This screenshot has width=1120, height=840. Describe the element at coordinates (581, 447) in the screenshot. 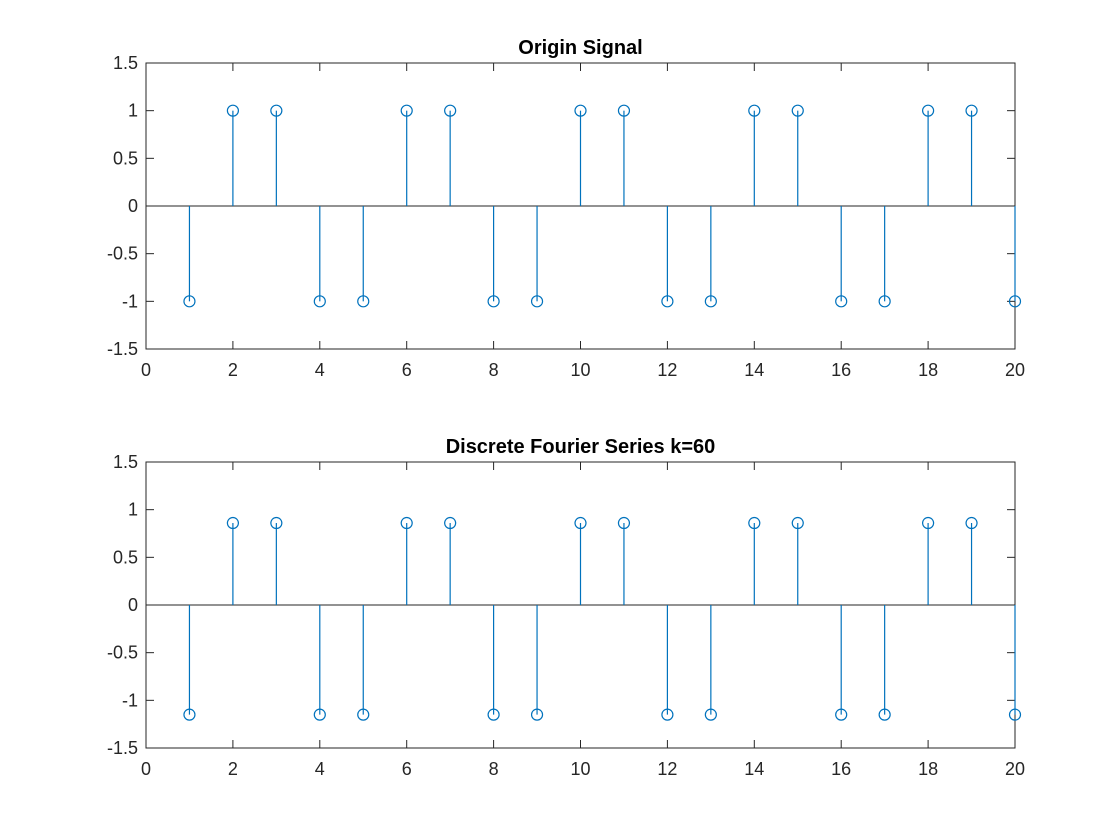

I see `chart-title: Discrete Fourier Series k=60` at that location.